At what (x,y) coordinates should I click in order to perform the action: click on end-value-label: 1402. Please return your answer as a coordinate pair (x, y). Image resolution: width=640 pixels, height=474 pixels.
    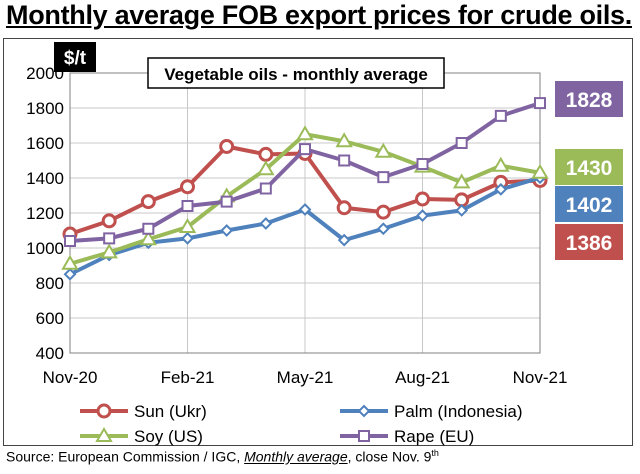
    Looking at the image, I should click on (589, 205).